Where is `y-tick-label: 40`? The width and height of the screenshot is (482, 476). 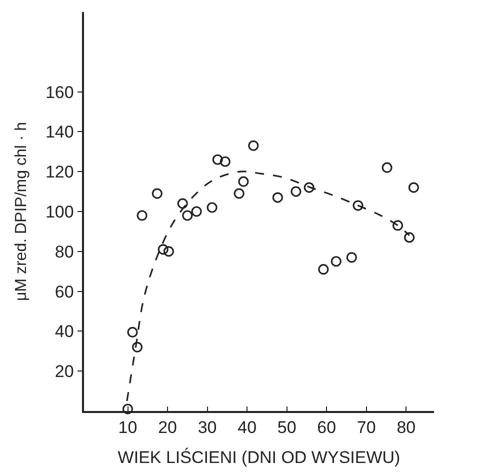 y-tick-label: 40 is located at coordinates (64, 332).